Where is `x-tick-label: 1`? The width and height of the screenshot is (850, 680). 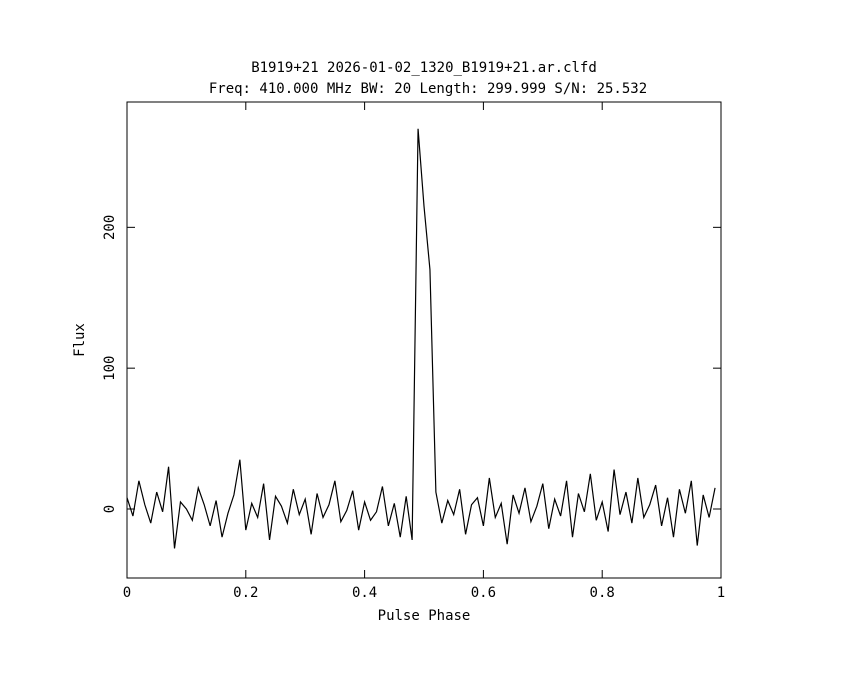
x-tick-label: 1 is located at coordinates (721, 593).